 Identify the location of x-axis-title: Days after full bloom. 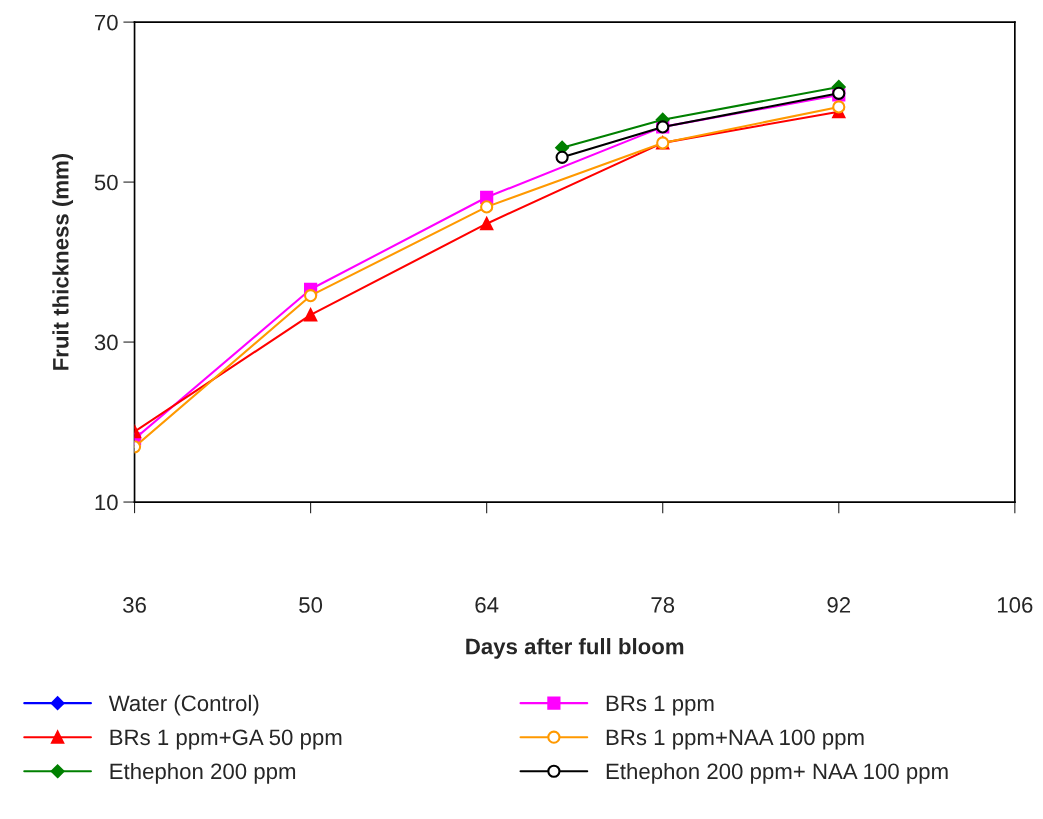
(575, 648).